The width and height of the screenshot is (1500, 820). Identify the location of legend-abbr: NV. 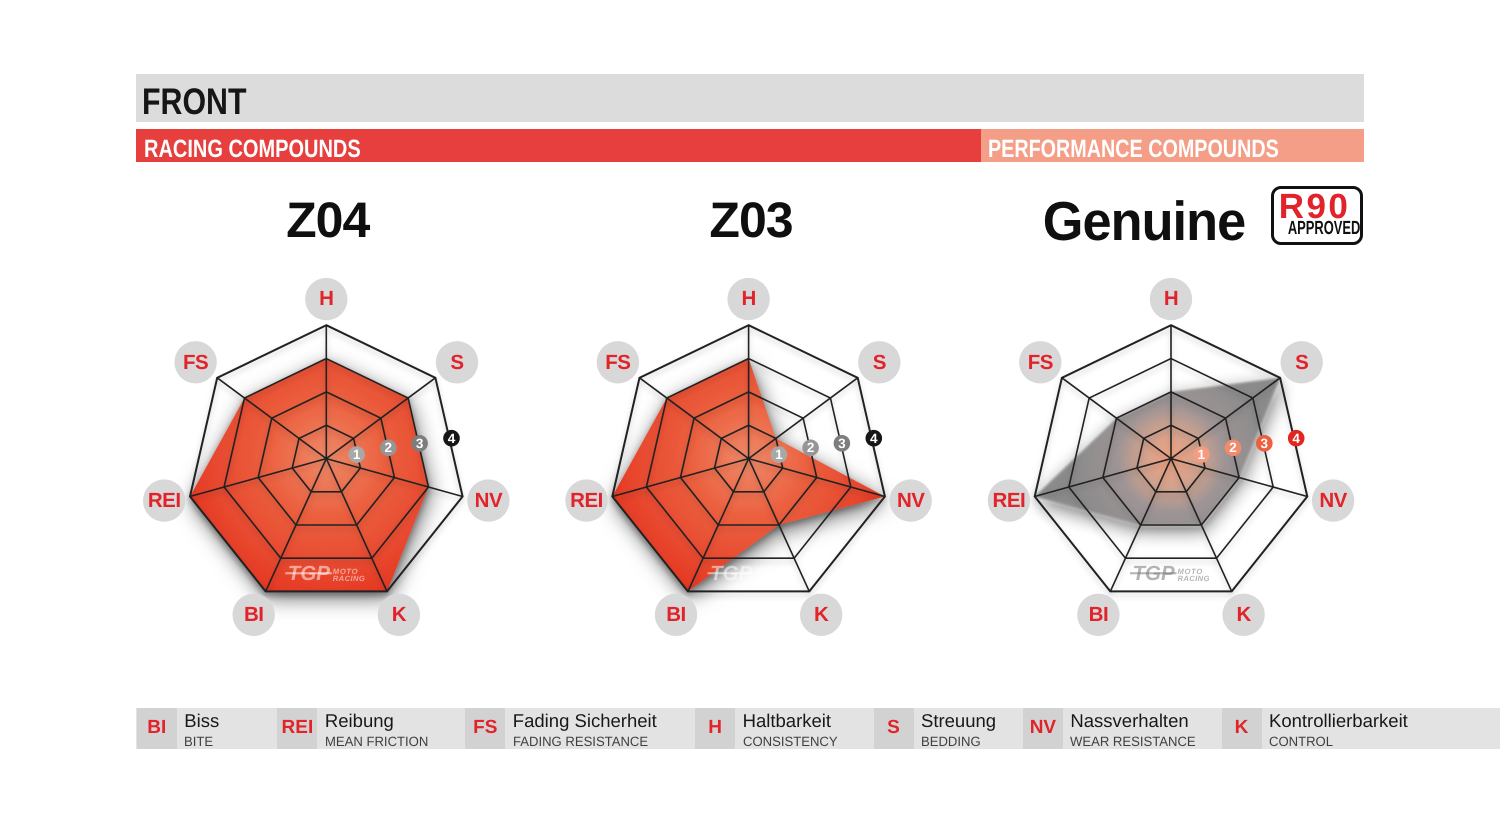
(1043, 728).